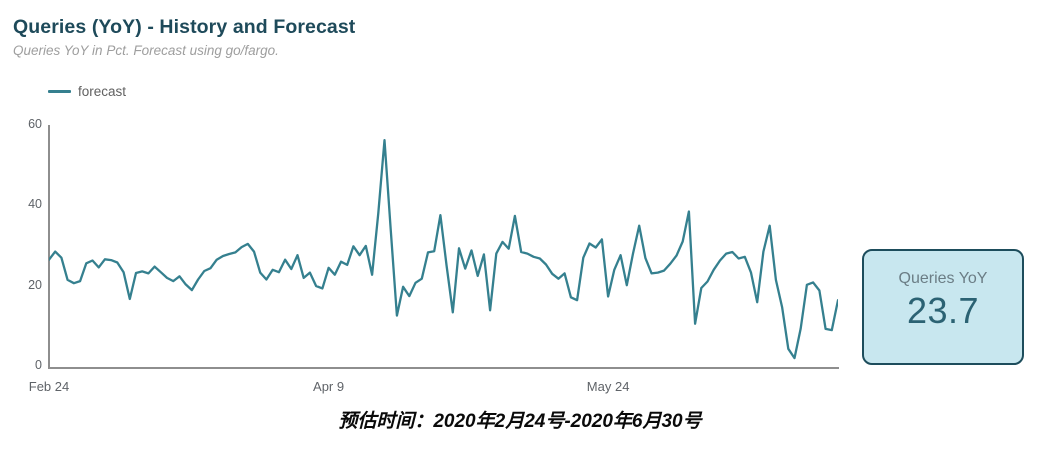 Image resolution: width=1055 pixels, height=461 pixels. I want to click on legend-item-forecast: forecast, so click(87, 91).